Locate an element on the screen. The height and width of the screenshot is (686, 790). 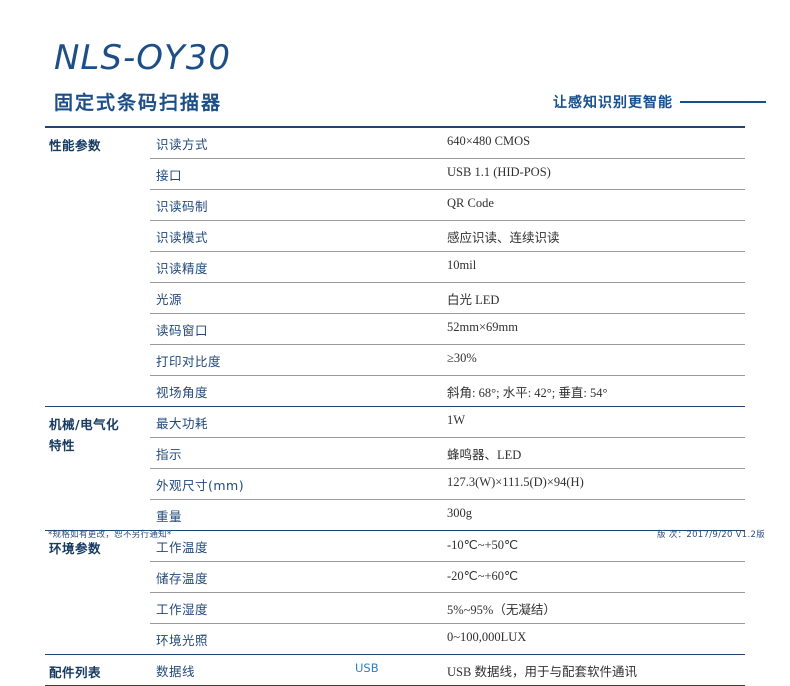
row-key: 指示 is located at coordinates (252, 453).